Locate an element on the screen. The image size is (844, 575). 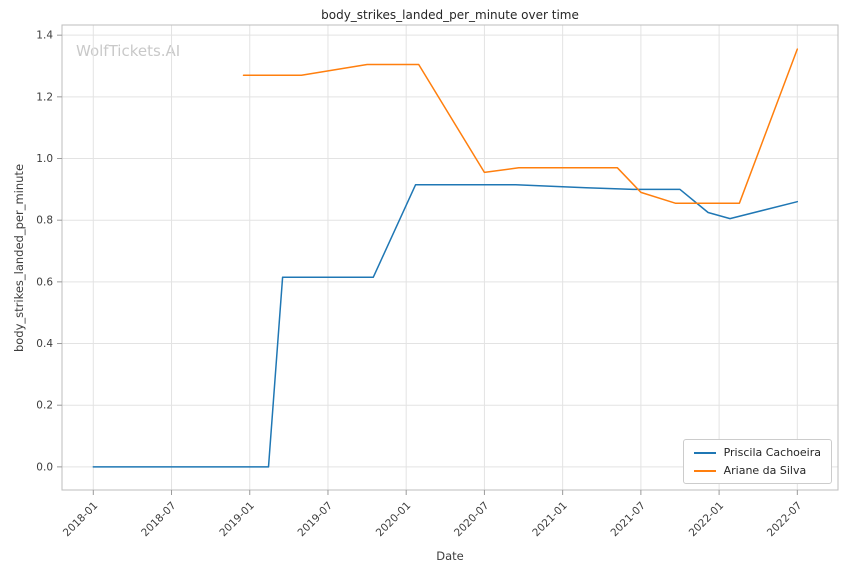
legend-label-priscila: Priscila Cachoeira is located at coordinates (772, 452).